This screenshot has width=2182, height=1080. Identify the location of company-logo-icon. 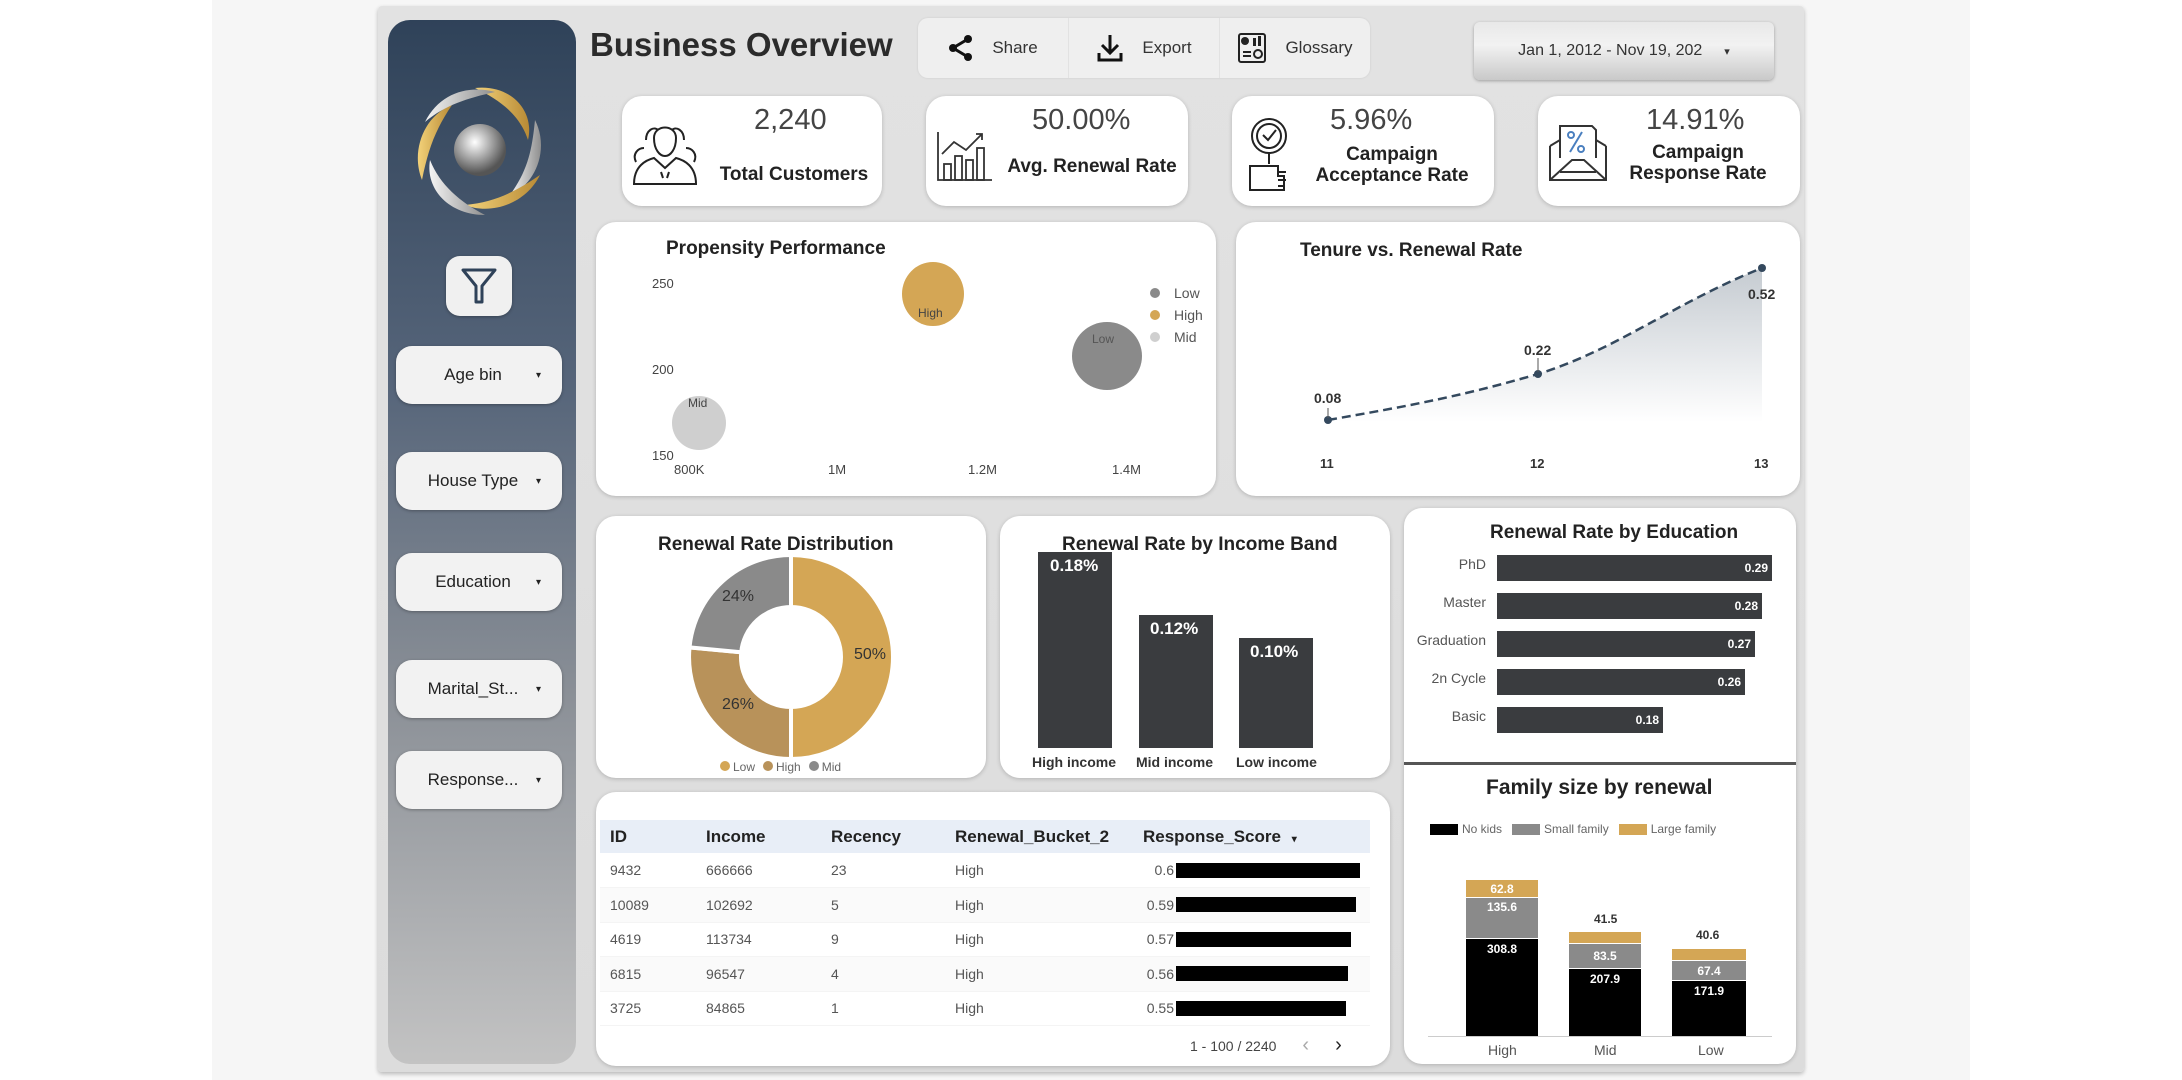
(479, 151).